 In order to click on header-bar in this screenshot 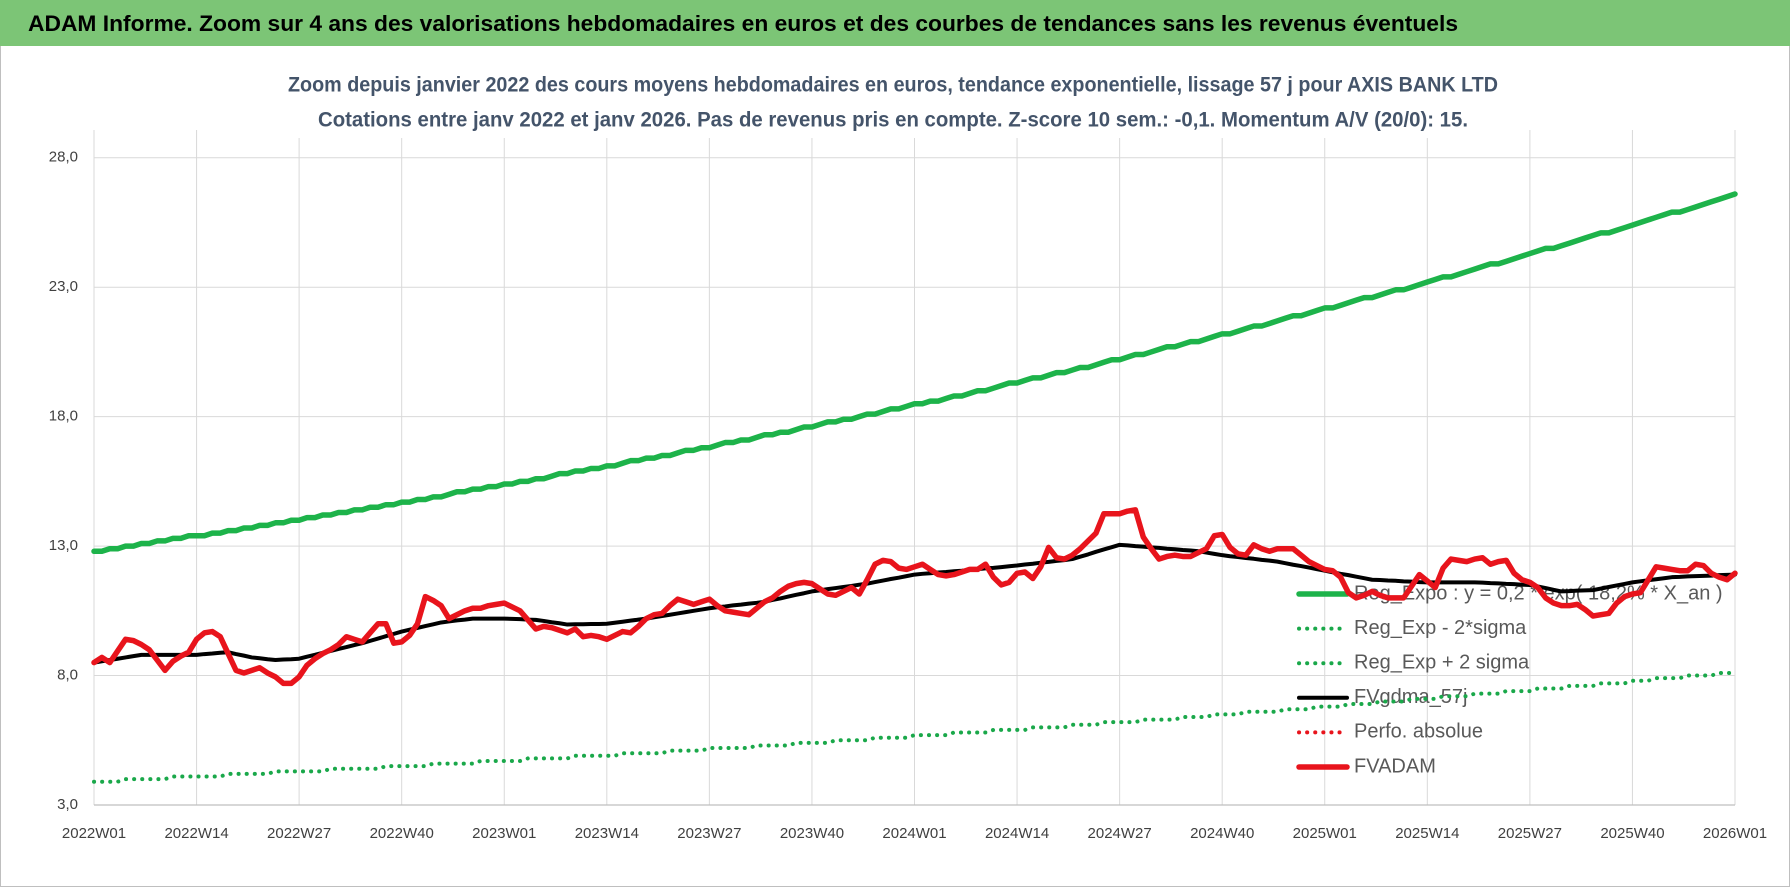, I will do `click(895, 23)`.